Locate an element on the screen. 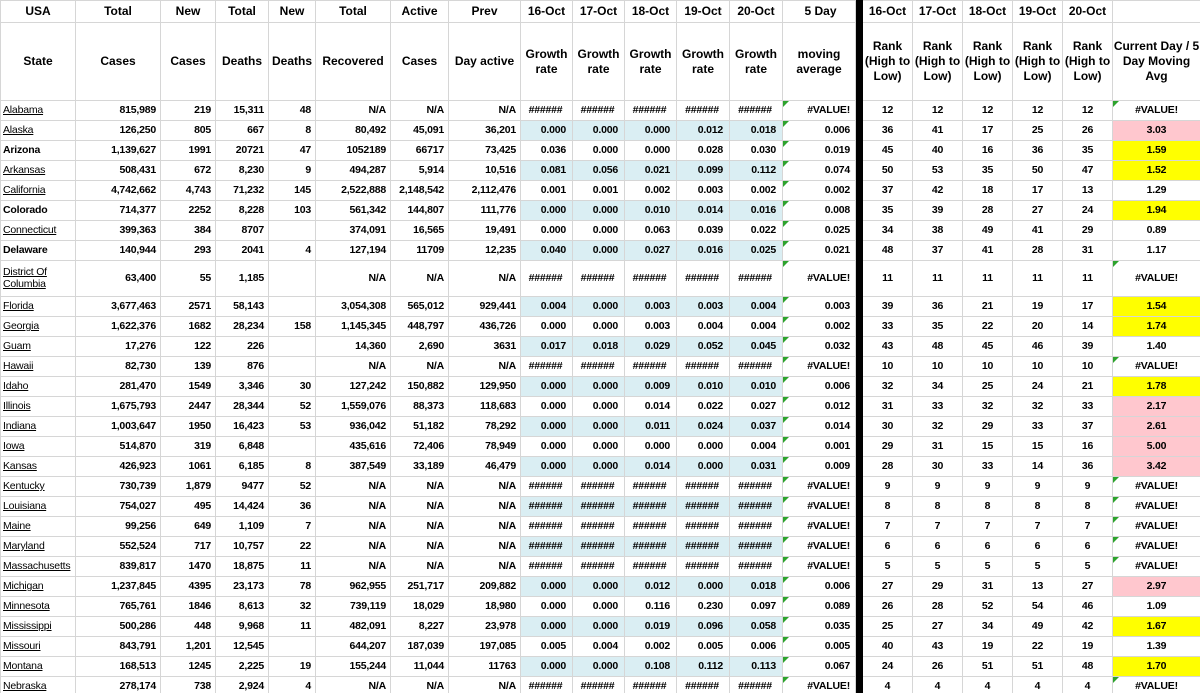  cell-rank: 22 is located at coordinates (1037, 646).